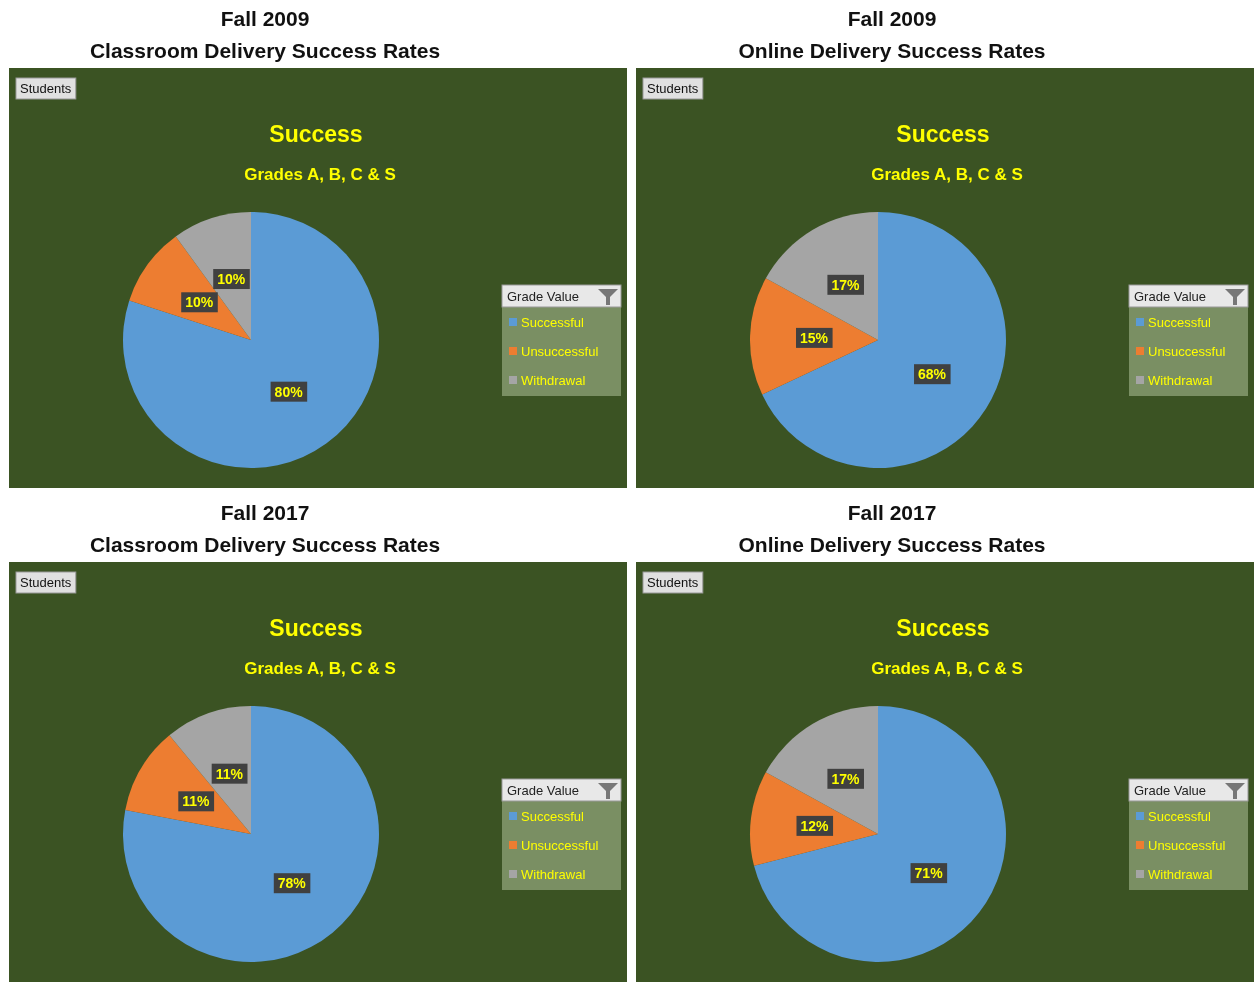 The height and width of the screenshot is (988, 1254). What do you see at coordinates (292, 883) in the screenshot?
I see `data-label: 78%` at bounding box center [292, 883].